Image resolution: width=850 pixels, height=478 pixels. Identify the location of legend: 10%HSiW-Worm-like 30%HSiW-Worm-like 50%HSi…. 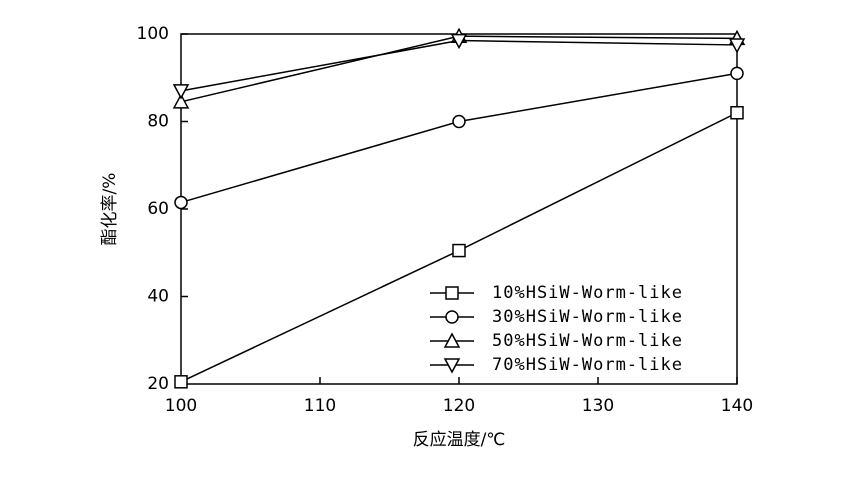
(556, 329).